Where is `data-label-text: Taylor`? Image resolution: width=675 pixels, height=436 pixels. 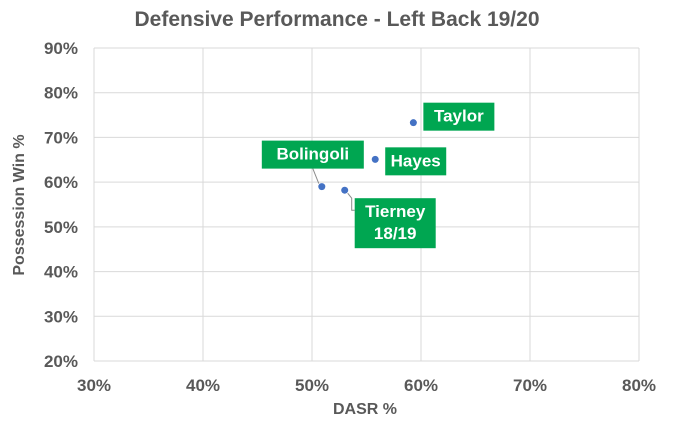
data-label-text: Taylor is located at coordinates (459, 116).